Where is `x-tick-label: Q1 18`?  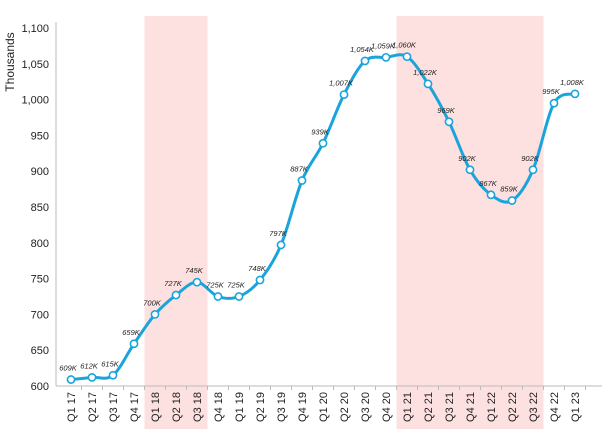
x-tick-label: Q1 18 is located at coordinates (156, 407).